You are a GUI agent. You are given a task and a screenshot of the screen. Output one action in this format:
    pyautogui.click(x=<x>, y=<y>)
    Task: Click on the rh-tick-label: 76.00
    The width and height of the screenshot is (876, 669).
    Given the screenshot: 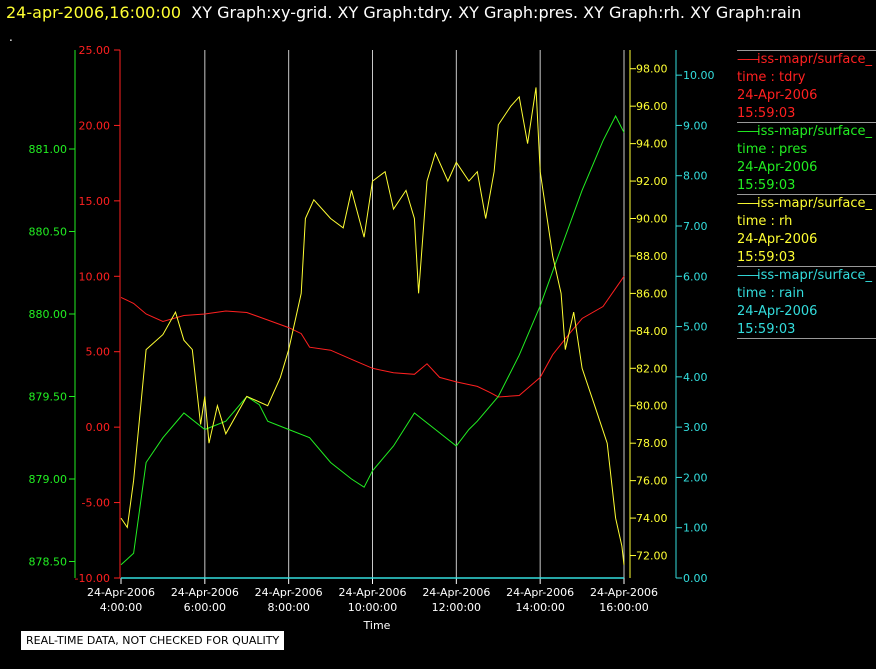 What is the action you would take?
    pyautogui.click(x=652, y=481)
    